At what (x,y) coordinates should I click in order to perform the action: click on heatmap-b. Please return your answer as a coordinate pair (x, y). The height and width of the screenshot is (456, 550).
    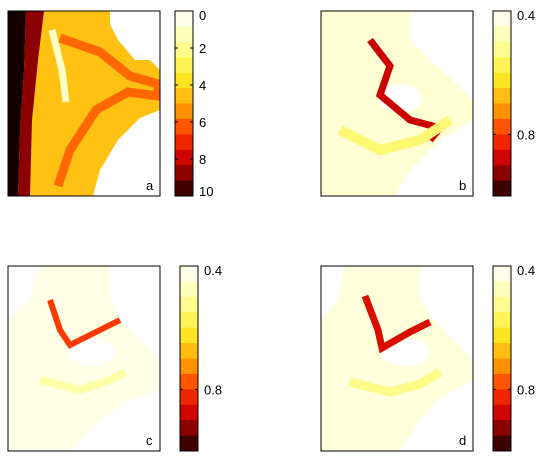
    Looking at the image, I should click on (397, 103).